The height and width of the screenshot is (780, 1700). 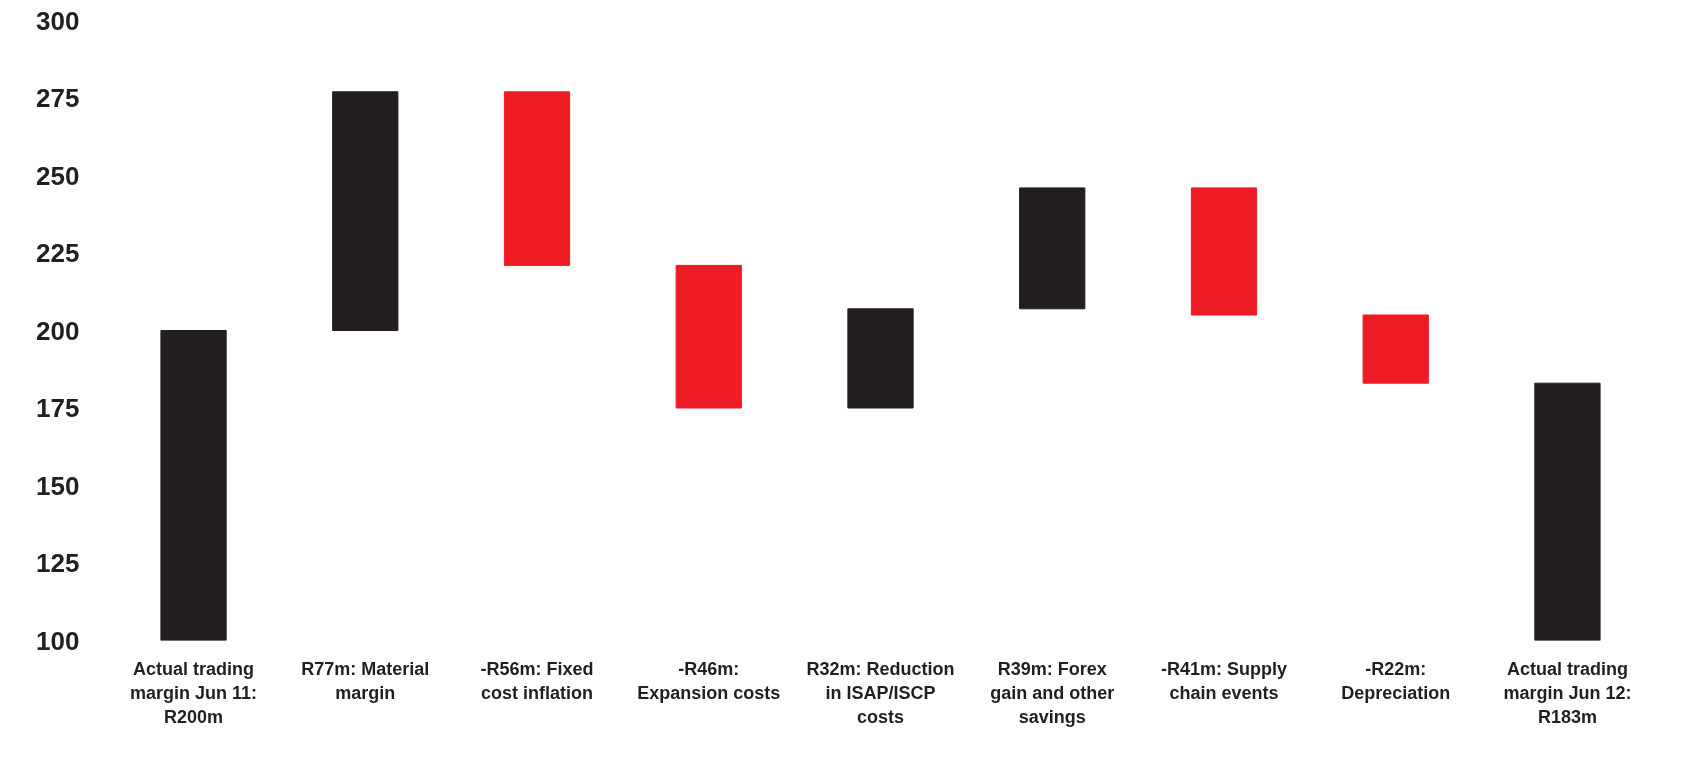 I want to click on y-tick-label: 100, so click(x=58, y=640).